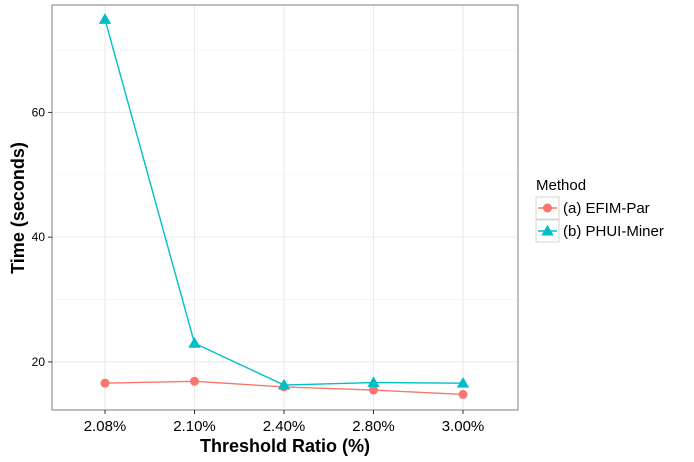  I want to click on y-tick-label: 20, so click(39, 362).